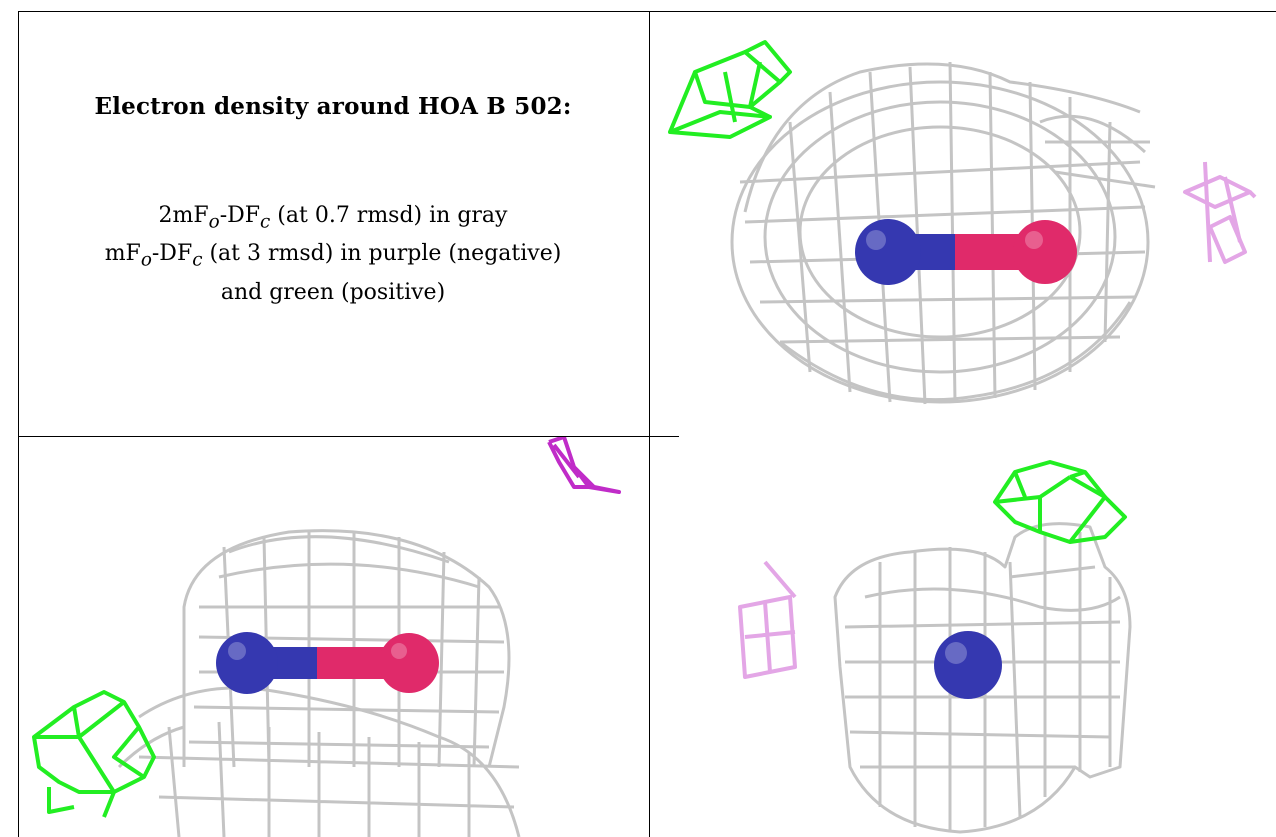 This screenshot has height=837, width=1276. What do you see at coordinates (333, 256) in the screenshot?
I see `caption-line-fofc: mFo-DFc (at 3 rmsd) in purple (negative)` at bounding box center [333, 256].